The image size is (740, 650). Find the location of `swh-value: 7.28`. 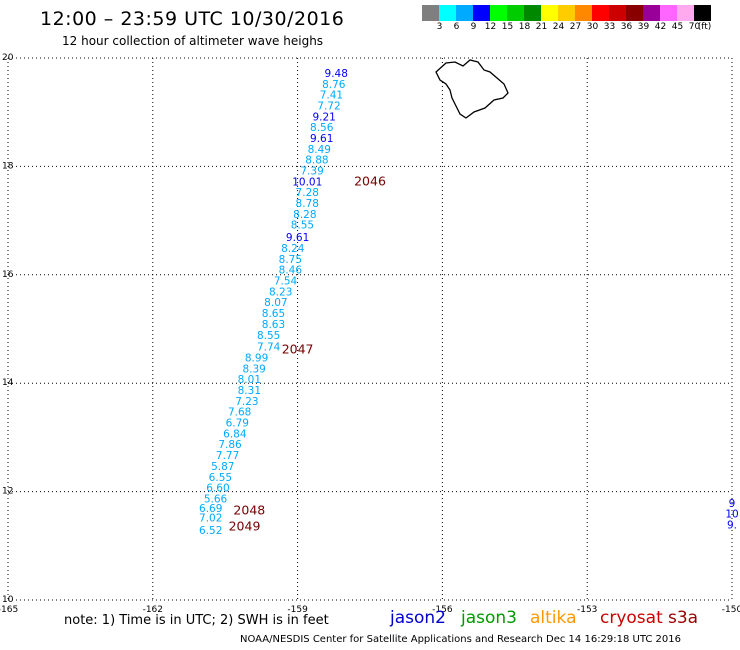

swh-value: 7.28 is located at coordinates (307, 193).